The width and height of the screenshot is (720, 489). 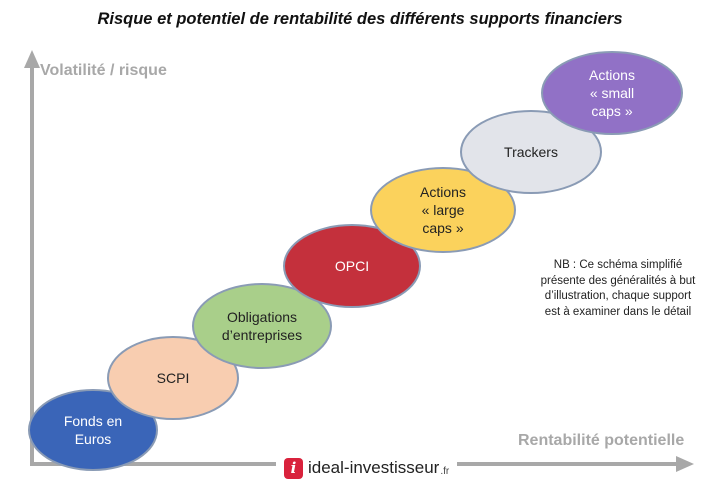 What do you see at coordinates (443, 210) in the screenshot?
I see `support-actions-large-caps: Actions « large caps »` at bounding box center [443, 210].